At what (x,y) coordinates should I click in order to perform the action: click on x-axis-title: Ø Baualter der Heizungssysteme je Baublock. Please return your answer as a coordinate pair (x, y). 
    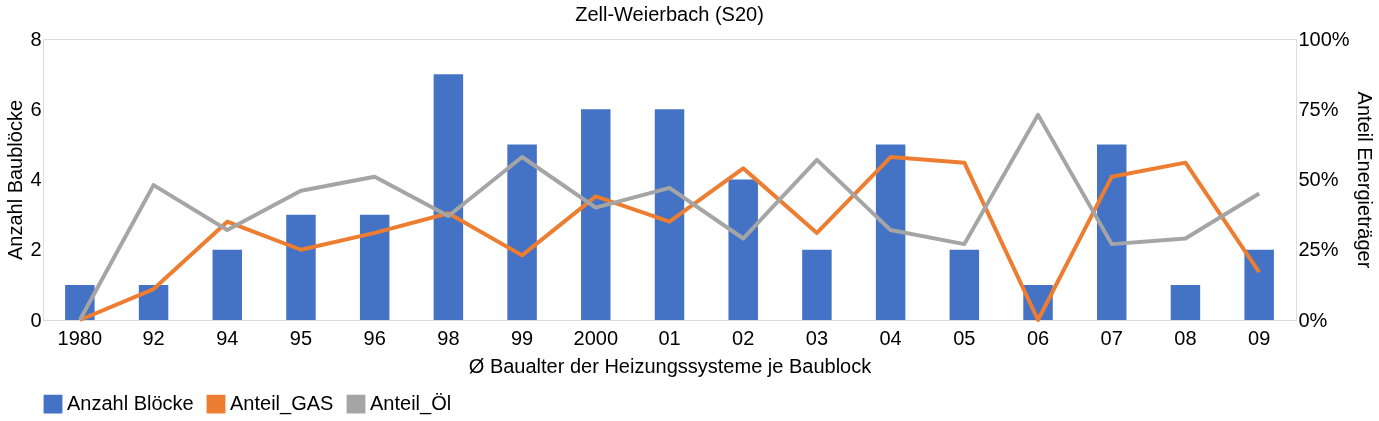
    Looking at the image, I should click on (670, 365).